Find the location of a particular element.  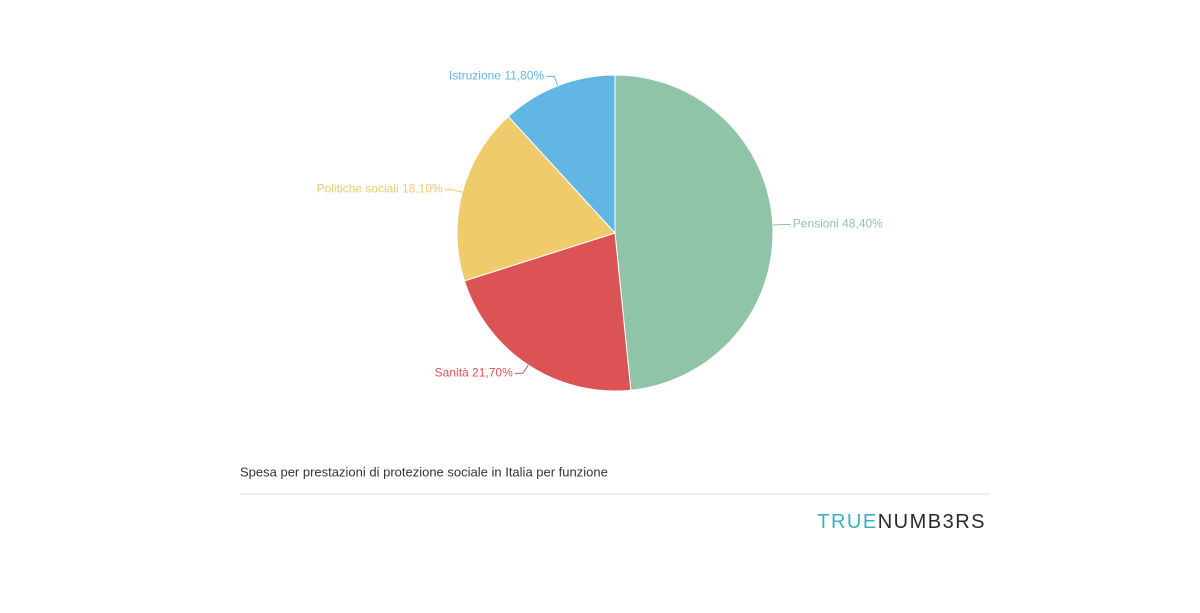

slice-value: 11,80% is located at coordinates (524, 76).